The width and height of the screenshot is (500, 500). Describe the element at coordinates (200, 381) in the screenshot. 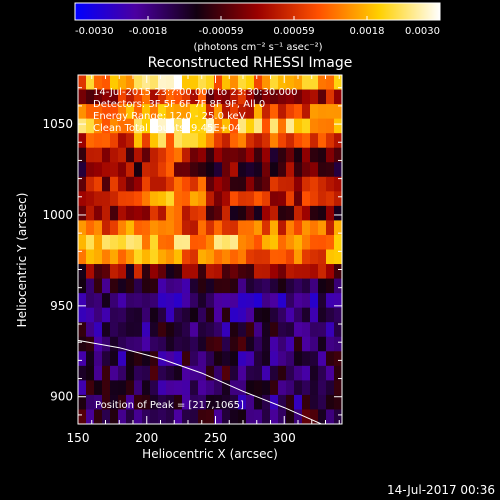

I see `solar-limb-curve` at that location.